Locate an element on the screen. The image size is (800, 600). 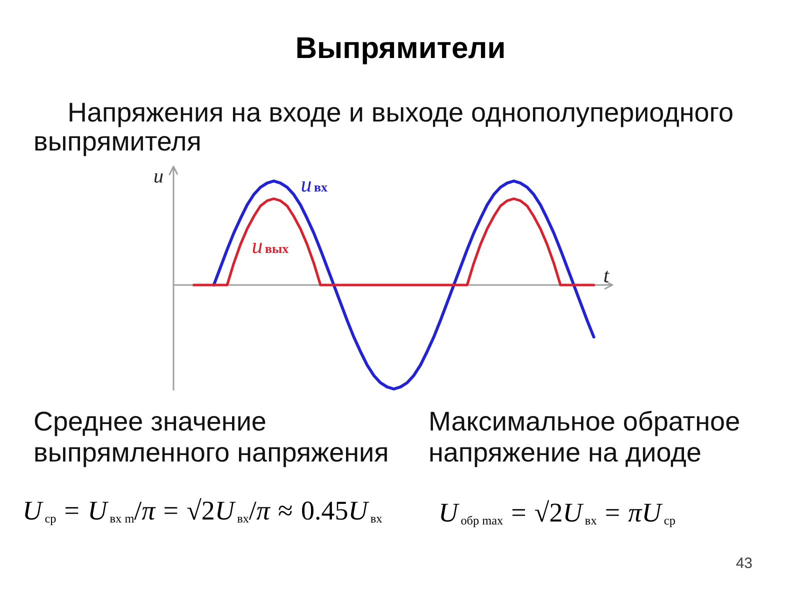
y-axis-title: u is located at coordinates (159, 177).